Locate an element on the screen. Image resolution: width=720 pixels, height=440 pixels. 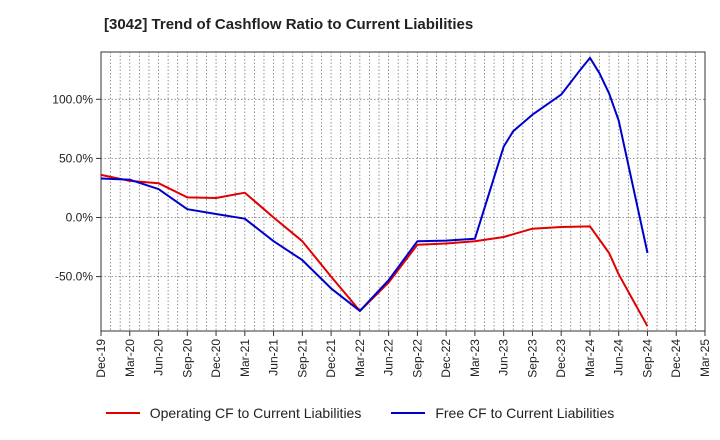
x-tick-label: Jun-22 is located at coordinates (389, 357).